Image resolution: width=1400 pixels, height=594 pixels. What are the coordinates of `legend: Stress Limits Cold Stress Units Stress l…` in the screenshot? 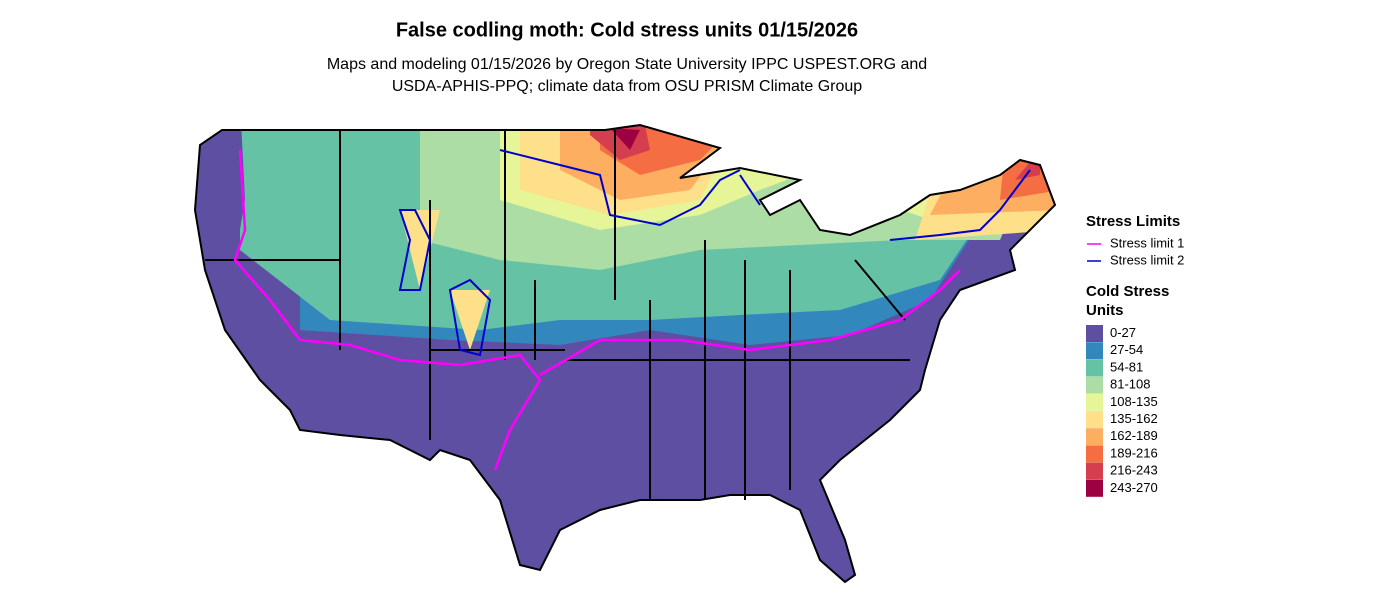 It's located at (1135, 355).